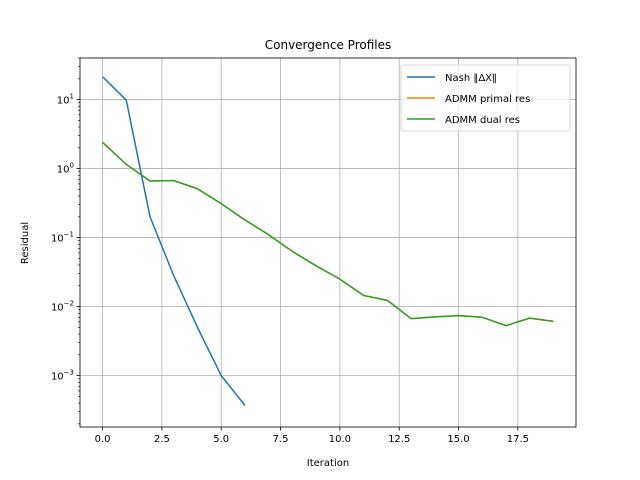 The image size is (640, 480). I want to click on legend-label: ADMM primal res, so click(487, 99).